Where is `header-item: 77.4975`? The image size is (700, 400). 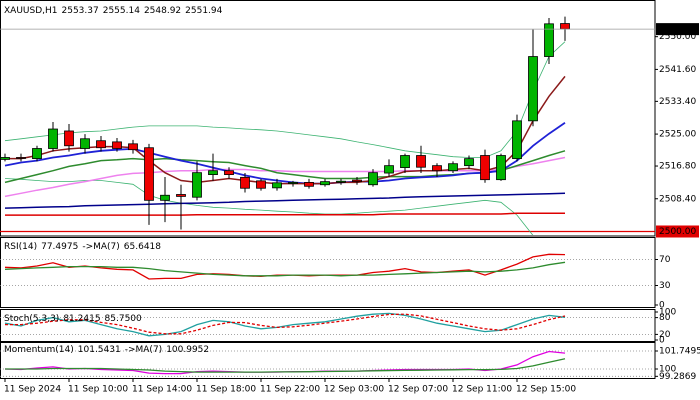 header-item: 77.4975 is located at coordinates (59, 247).